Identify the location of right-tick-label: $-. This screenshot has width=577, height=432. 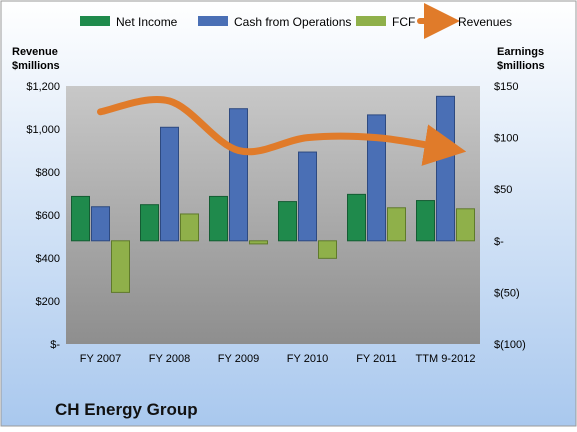
(499, 242).